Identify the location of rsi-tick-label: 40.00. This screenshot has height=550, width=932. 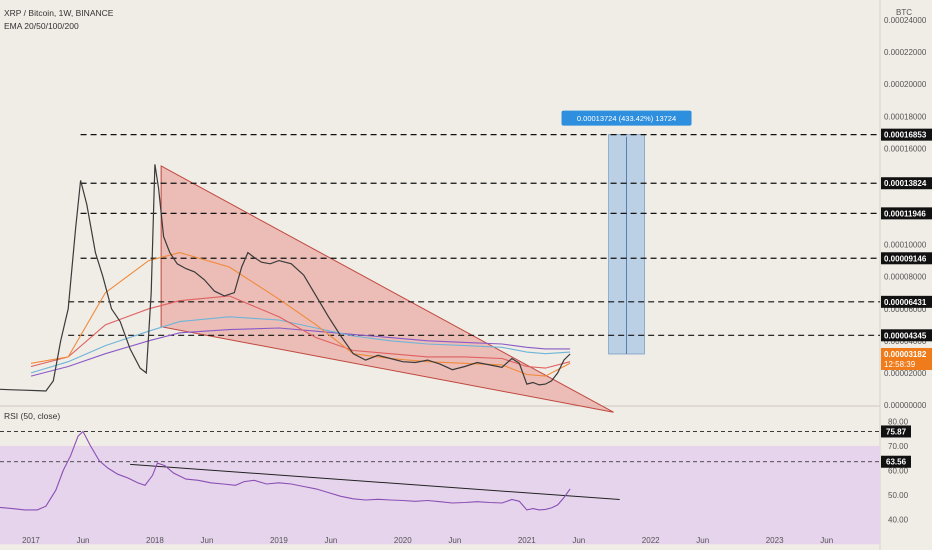
(898, 520).